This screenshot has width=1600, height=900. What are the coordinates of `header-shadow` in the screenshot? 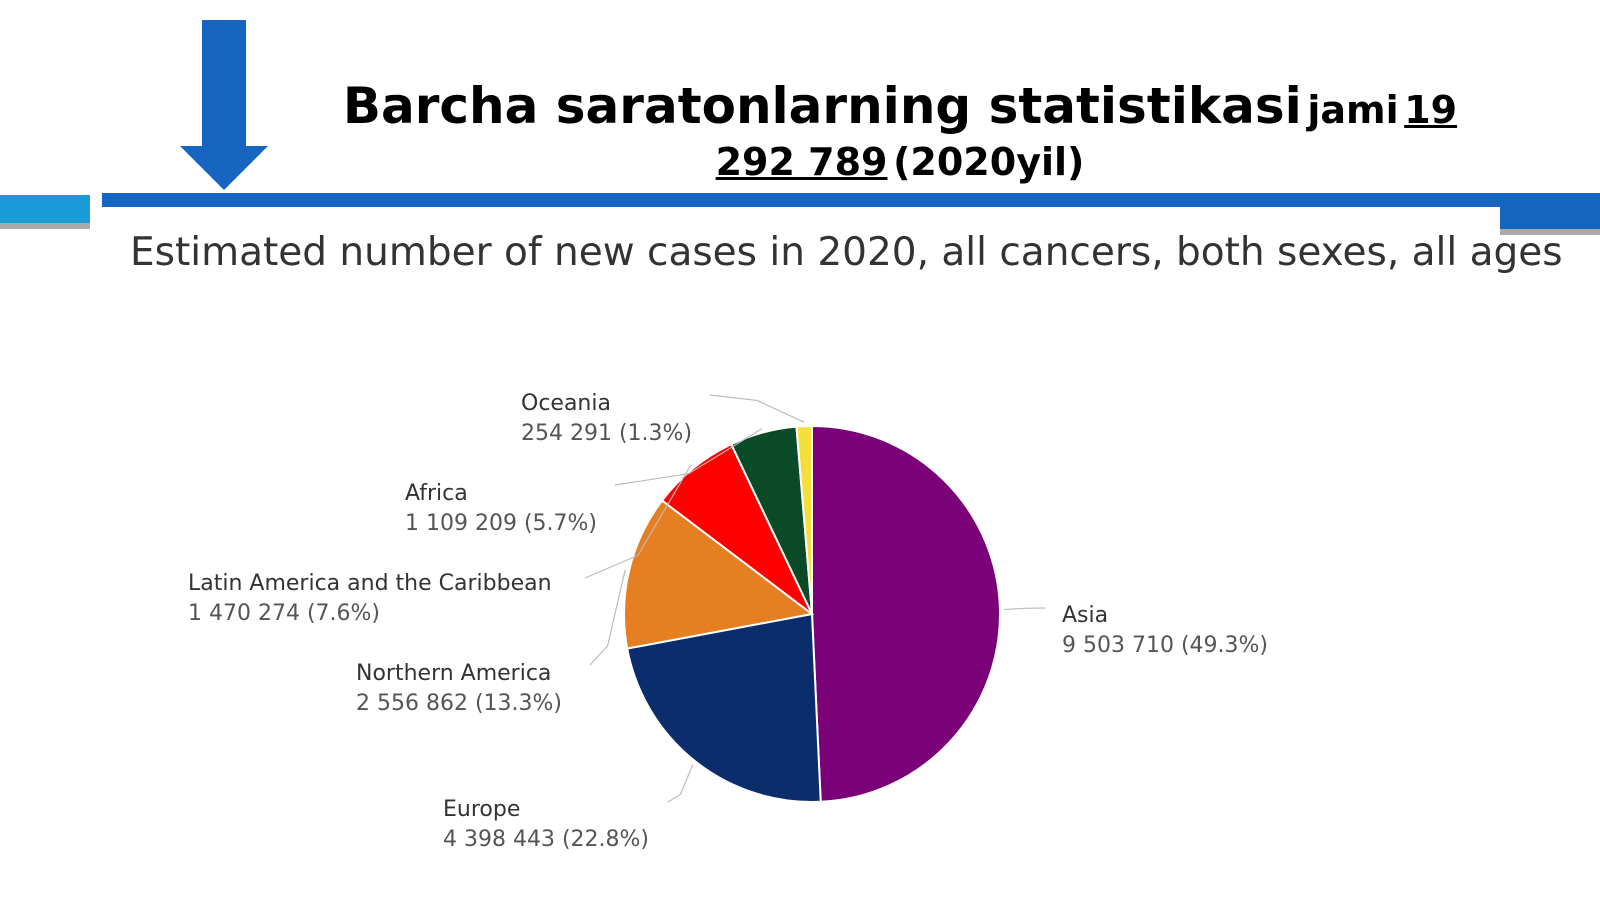 It's located at (1550, 232).